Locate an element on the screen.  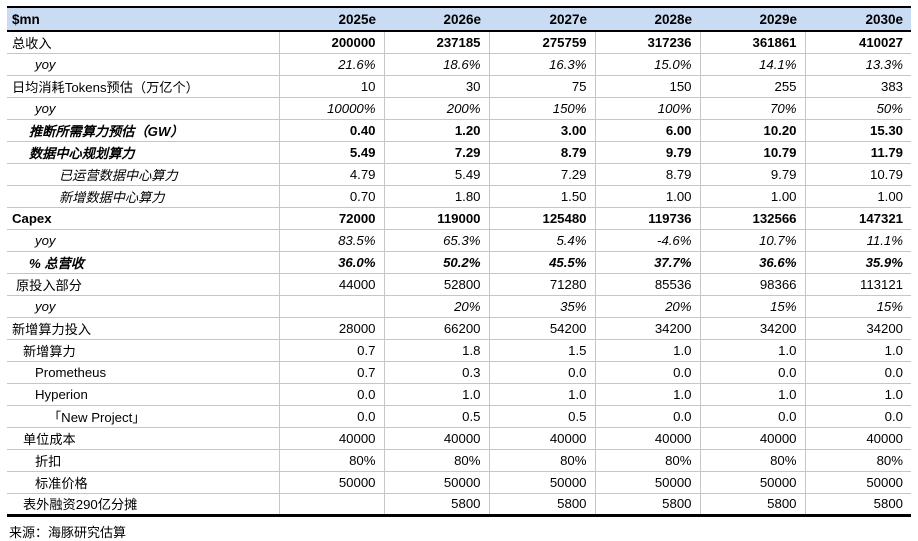
table-row: 表外融资290亿分摊 5800 5800 5800 5800 5800 is located at coordinates (459, 503).